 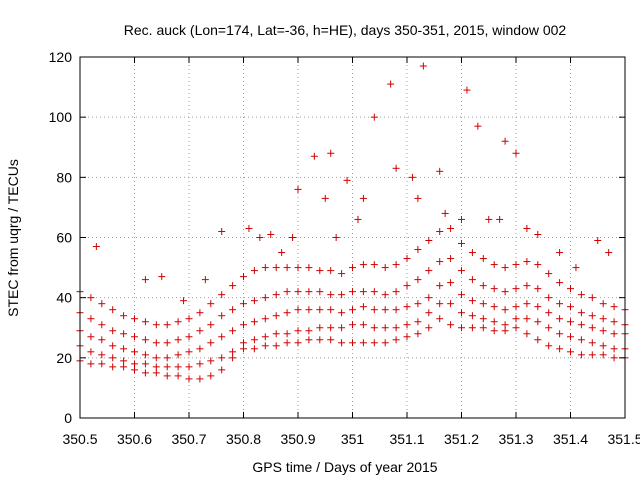 I want to click on y-tick-label: 120, so click(x=61, y=57).